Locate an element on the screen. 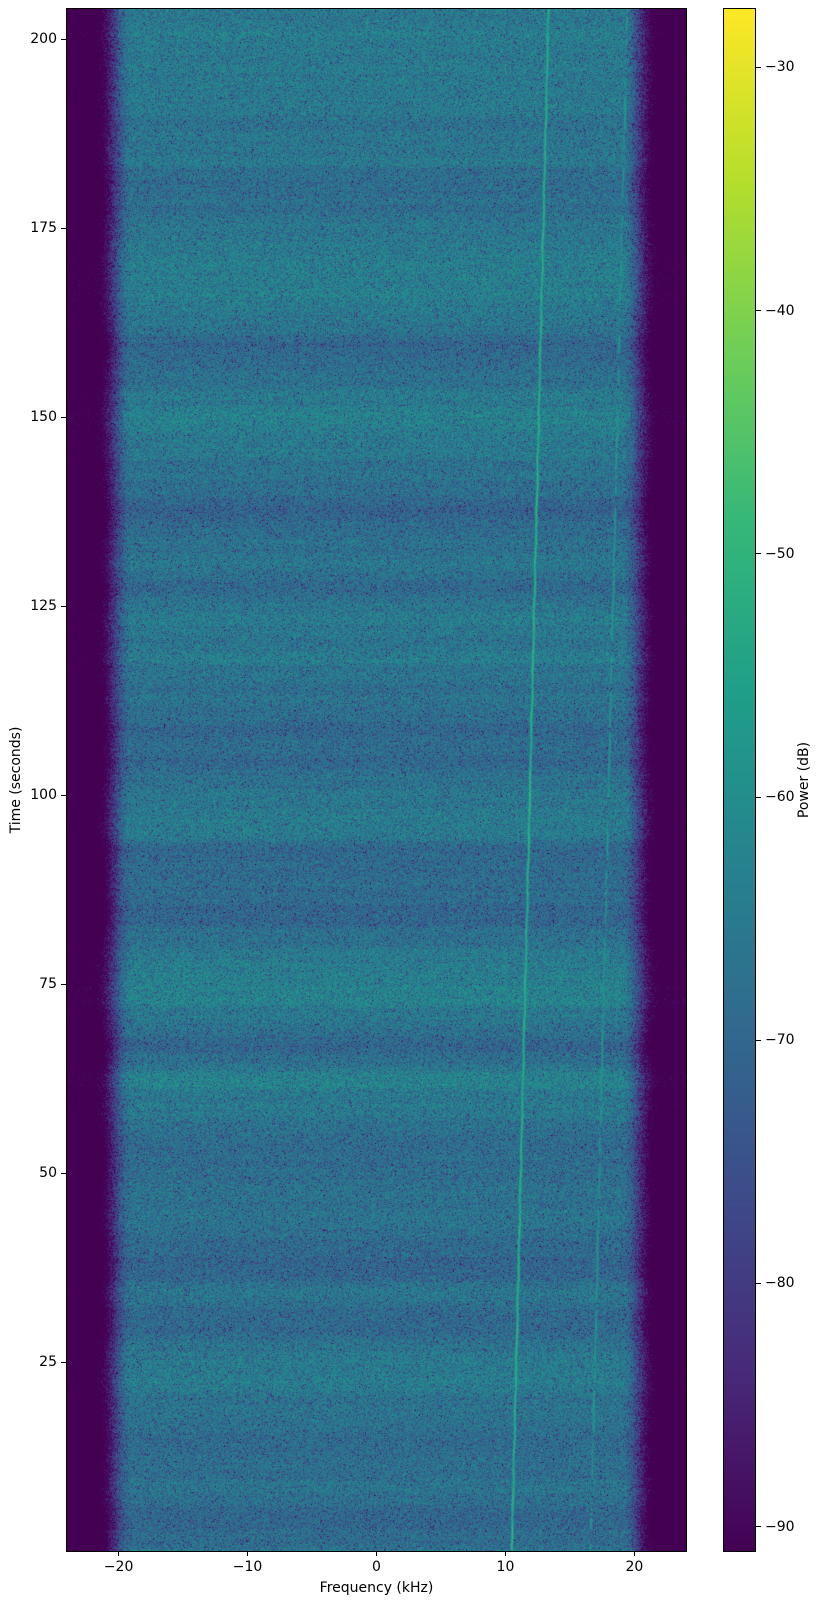 This screenshot has height=1603, width=823. colorbar-title: Power (dB) is located at coordinates (804, 780).